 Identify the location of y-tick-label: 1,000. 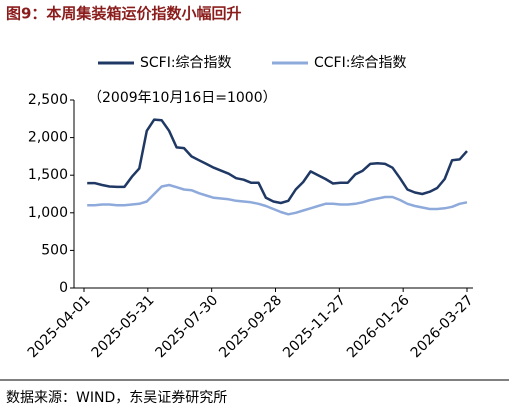
(48, 213).